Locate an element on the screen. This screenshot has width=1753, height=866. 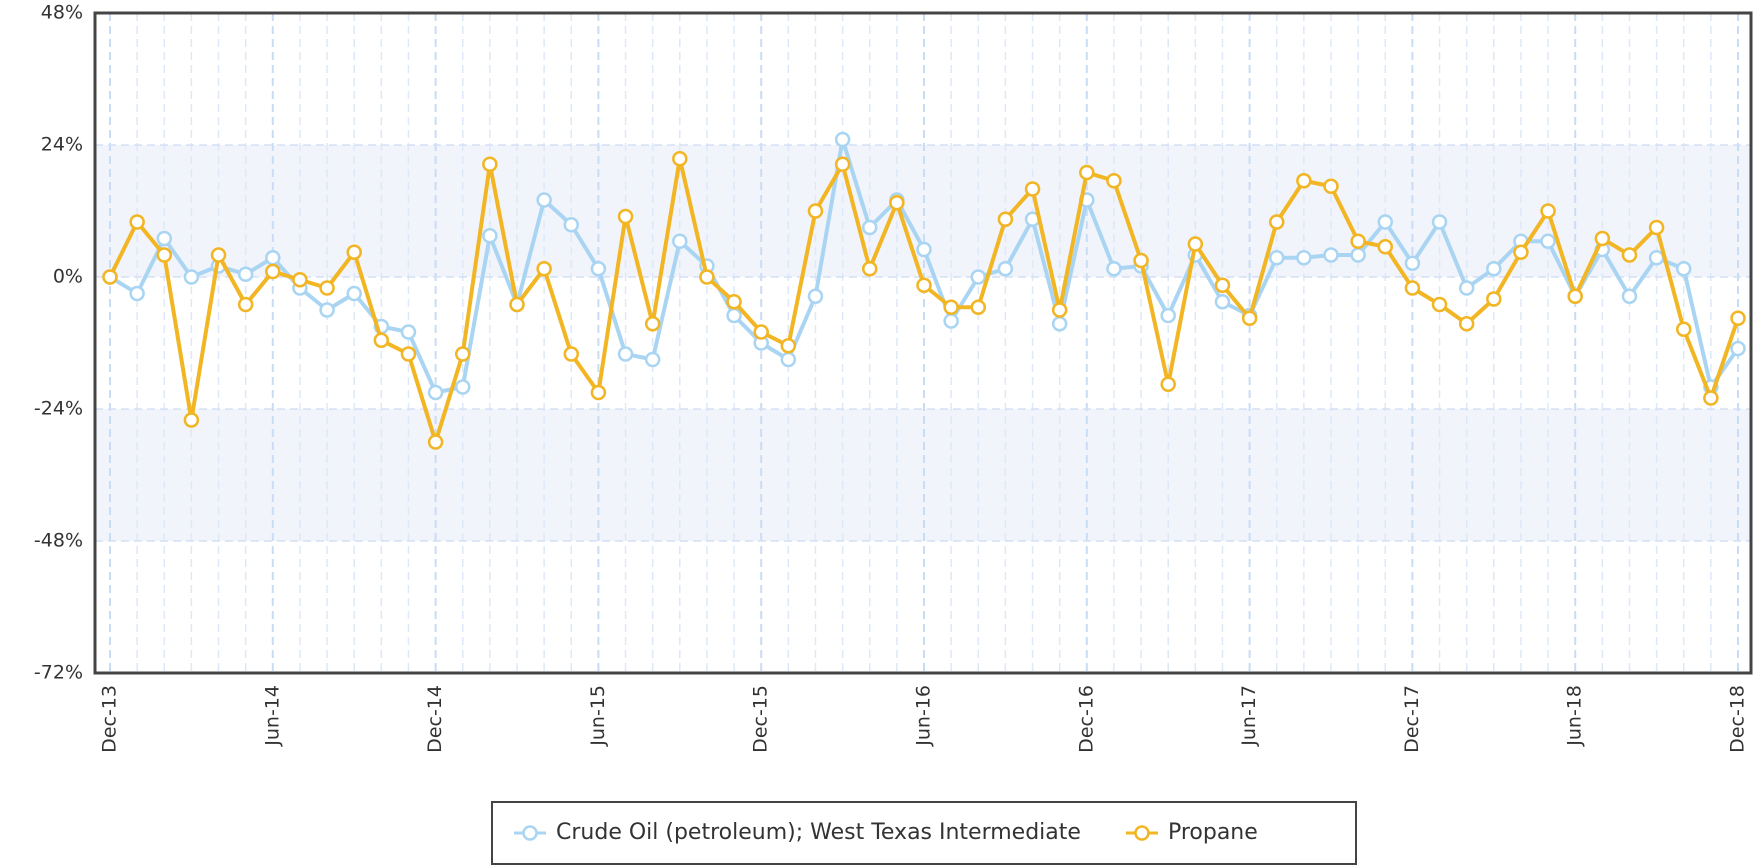
legend-box is located at coordinates (924, 833).